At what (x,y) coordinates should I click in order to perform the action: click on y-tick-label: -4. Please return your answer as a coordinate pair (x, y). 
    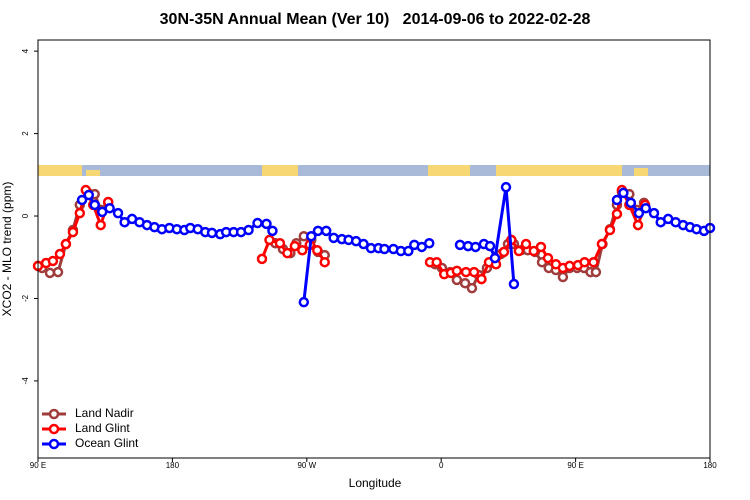
    Looking at the image, I should click on (25, 381).